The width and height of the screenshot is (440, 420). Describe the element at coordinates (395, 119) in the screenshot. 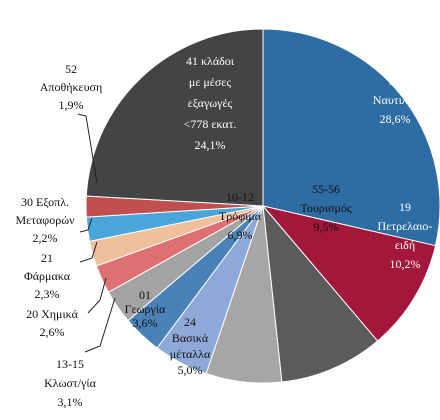

I see `slice-value-label: 28,6%` at that location.